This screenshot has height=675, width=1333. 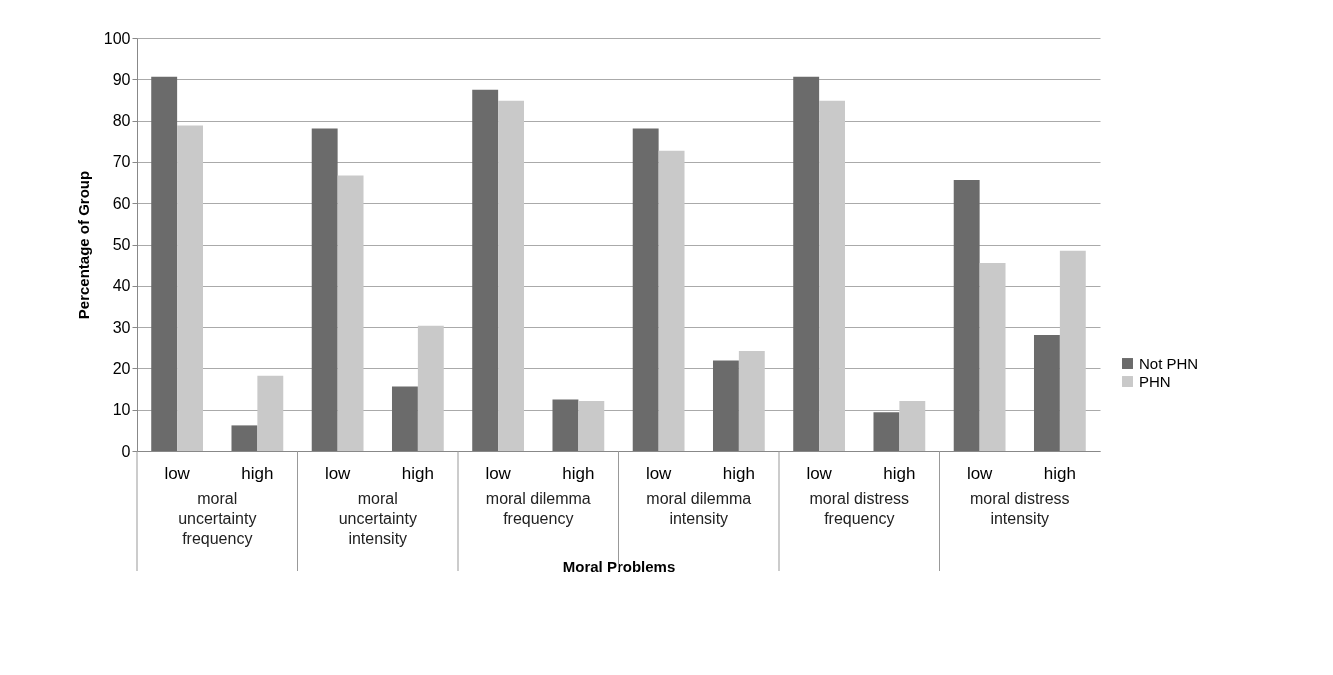 What do you see at coordinates (121, 286) in the screenshot?
I see `y-tick-label: 40` at bounding box center [121, 286].